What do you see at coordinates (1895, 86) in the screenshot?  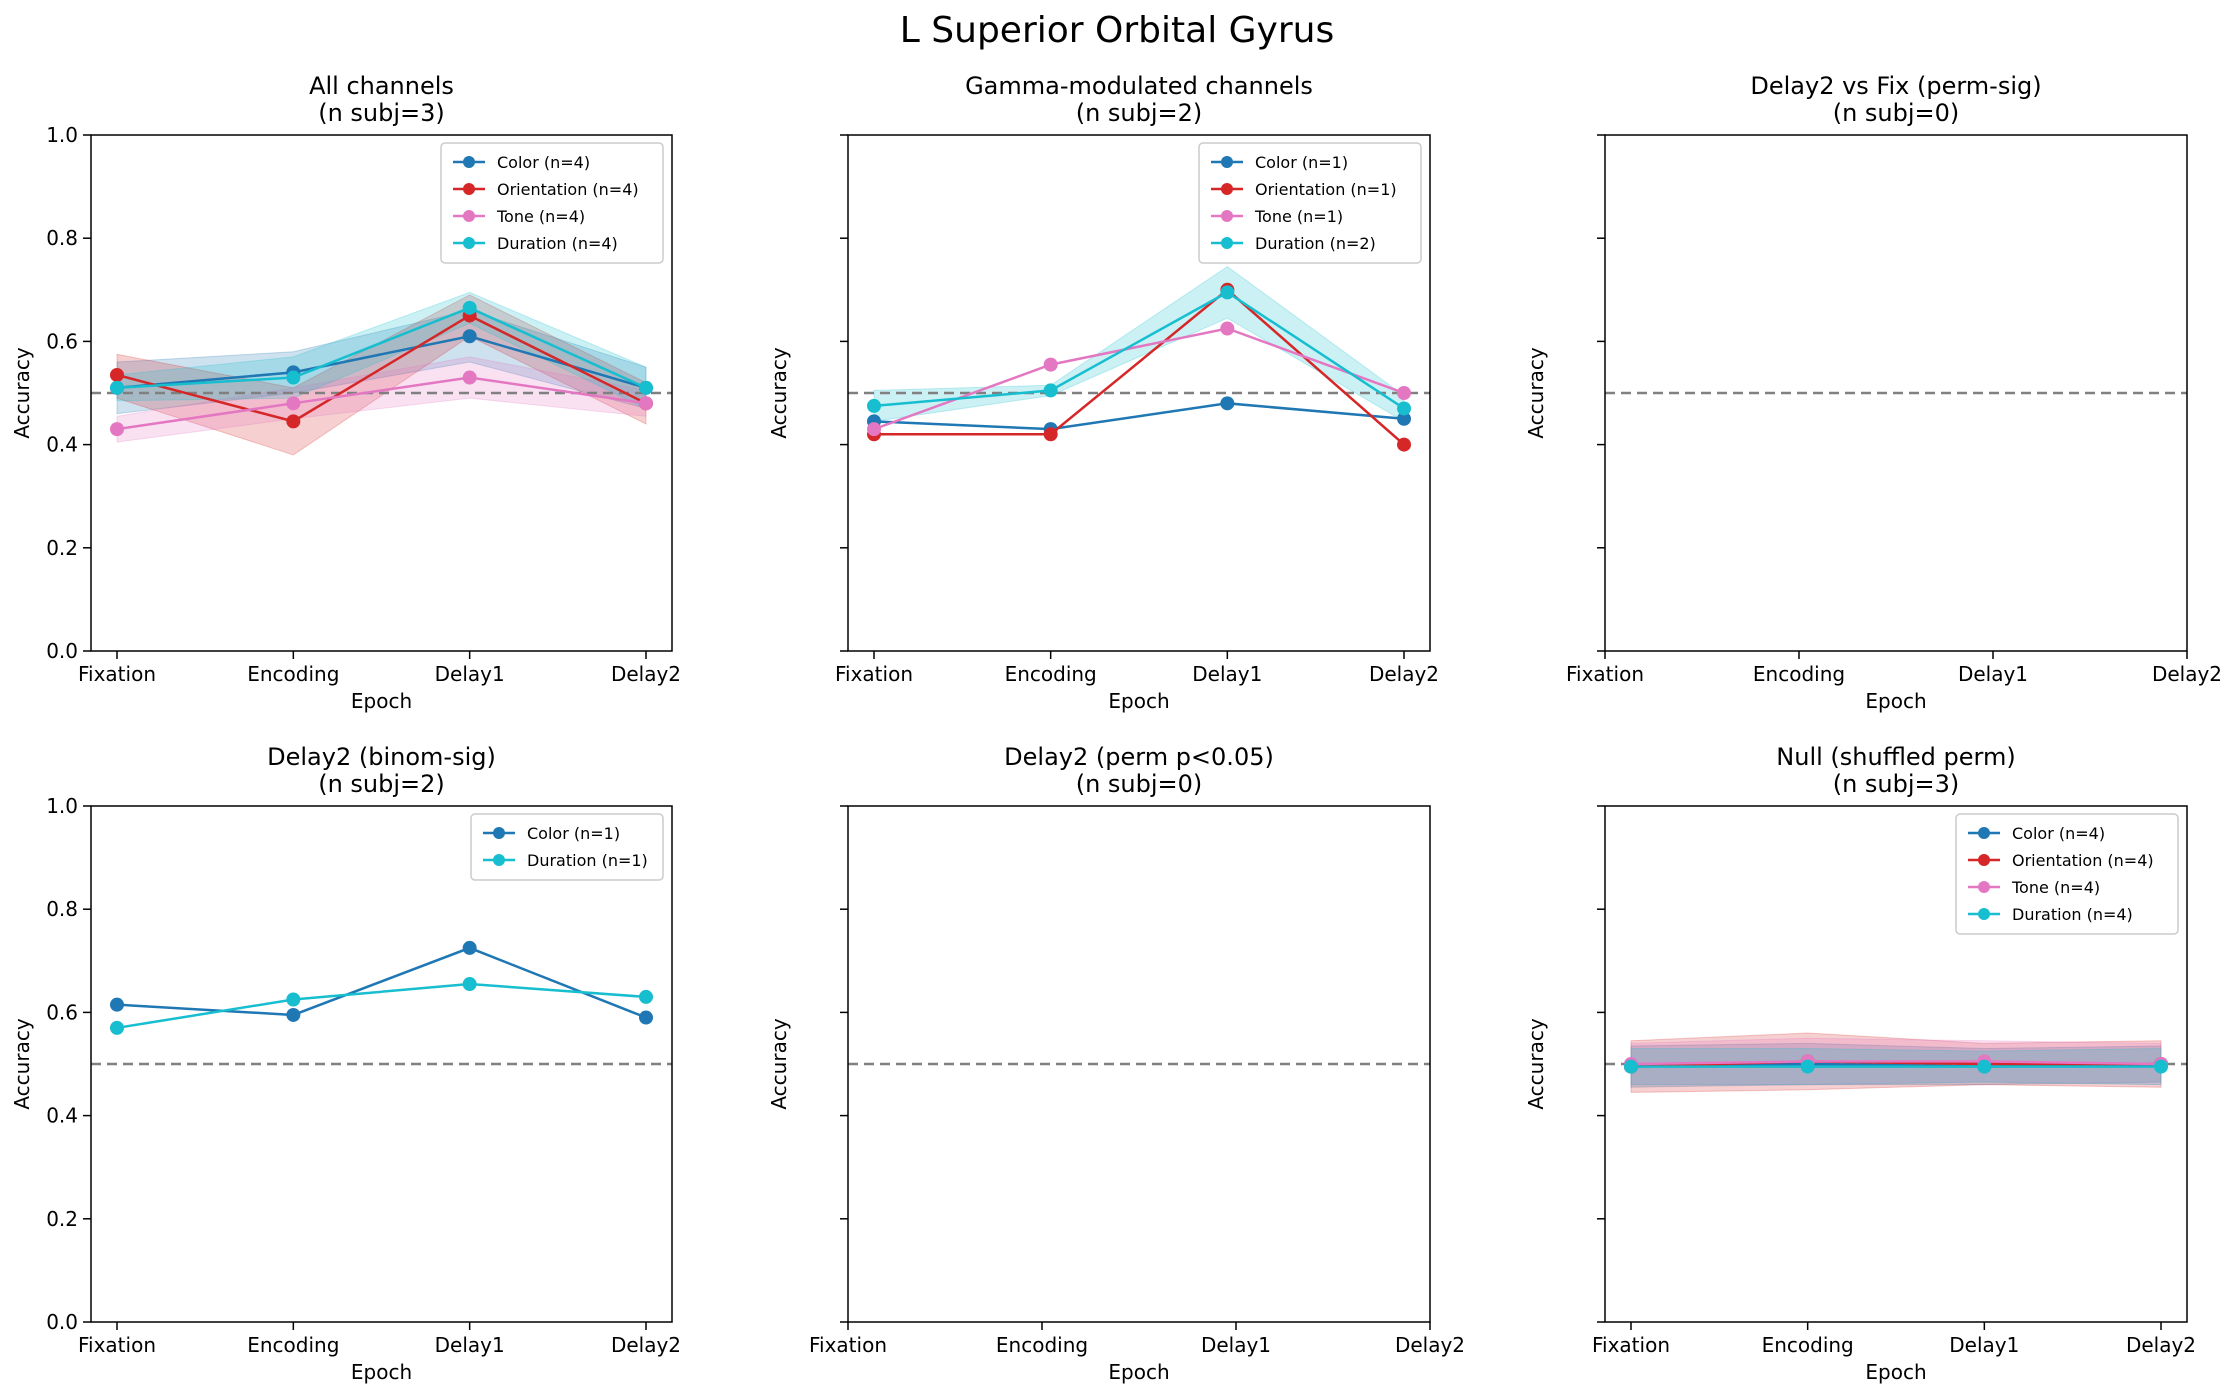 I see `panel-title: Delay2 vs Fix (perm-sig)` at bounding box center [1895, 86].